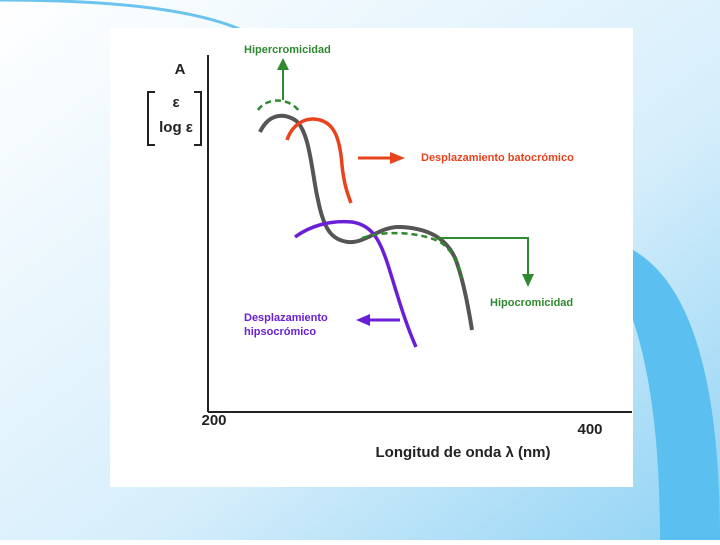 This screenshot has height=545, width=720. What do you see at coordinates (280, 332) in the screenshot?
I see `annotation: hipsocrómico` at bounding box center [280, 332].